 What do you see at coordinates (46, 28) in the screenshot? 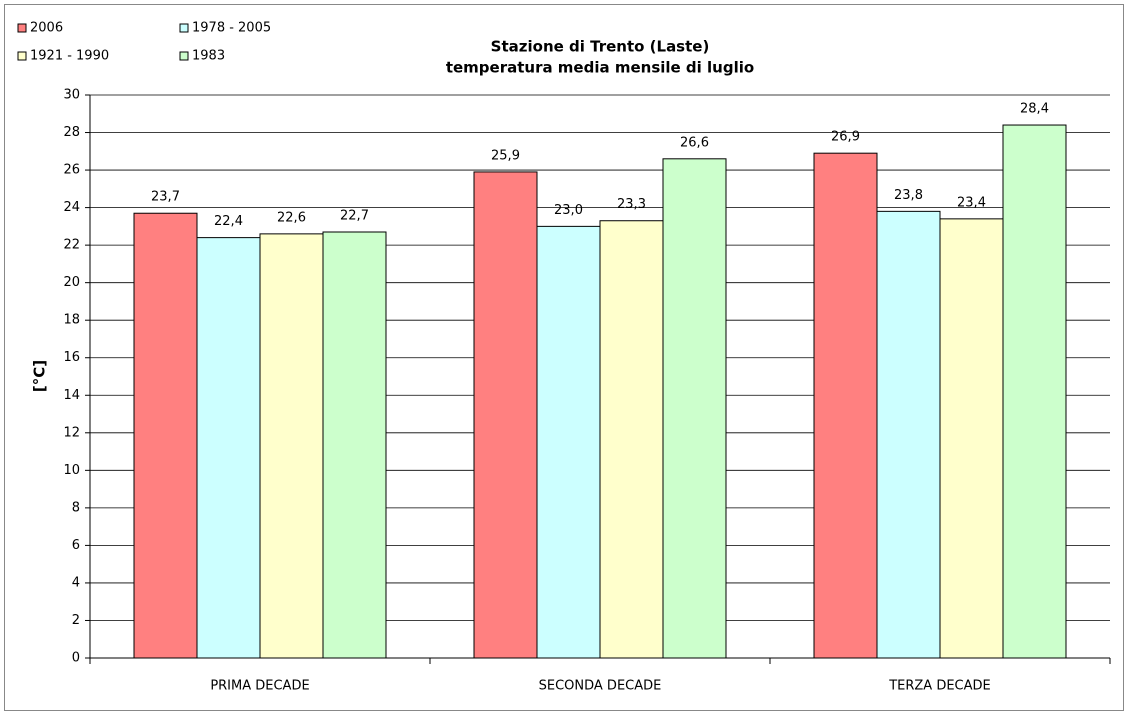
I see `legend-label: 2006` at bounding box center [46, 28].